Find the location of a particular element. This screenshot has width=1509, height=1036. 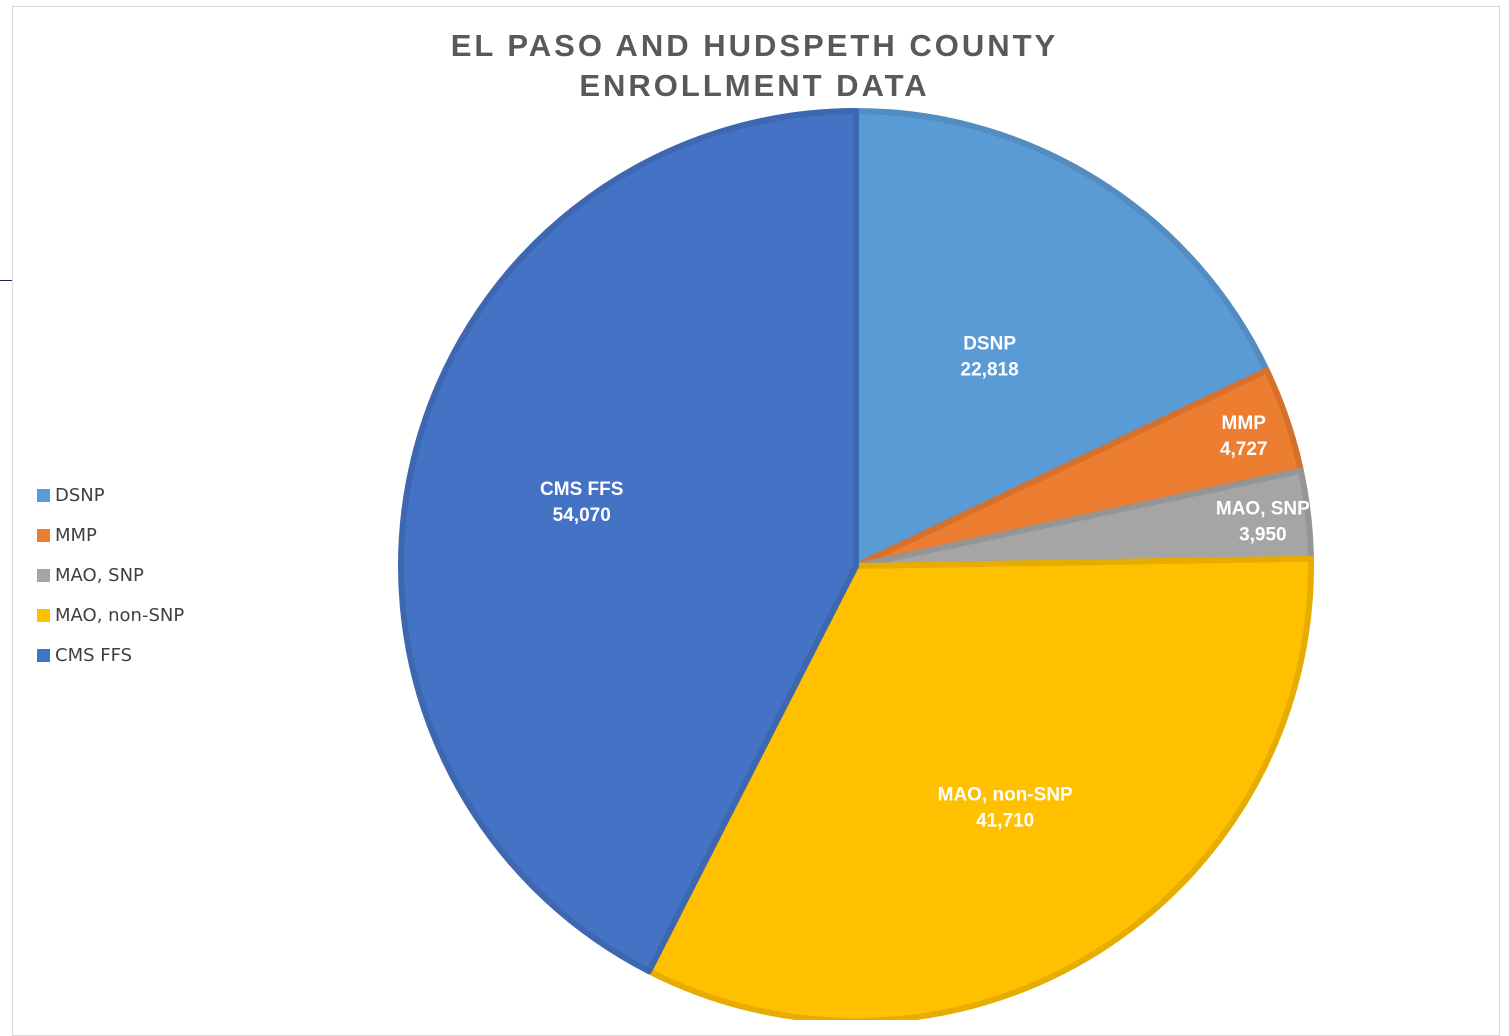

pie-slice-dsnp is located at coordinates (1061, 338).